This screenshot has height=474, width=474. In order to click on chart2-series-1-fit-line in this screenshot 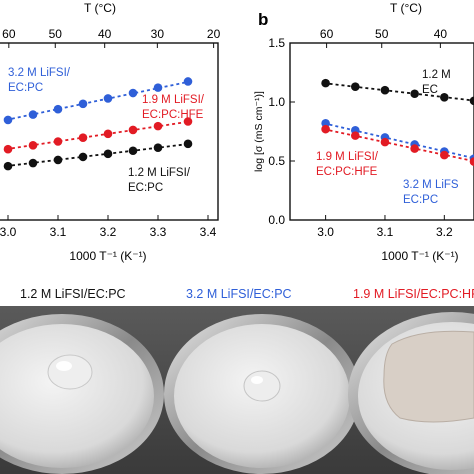, I will do `click(398, 92)`.